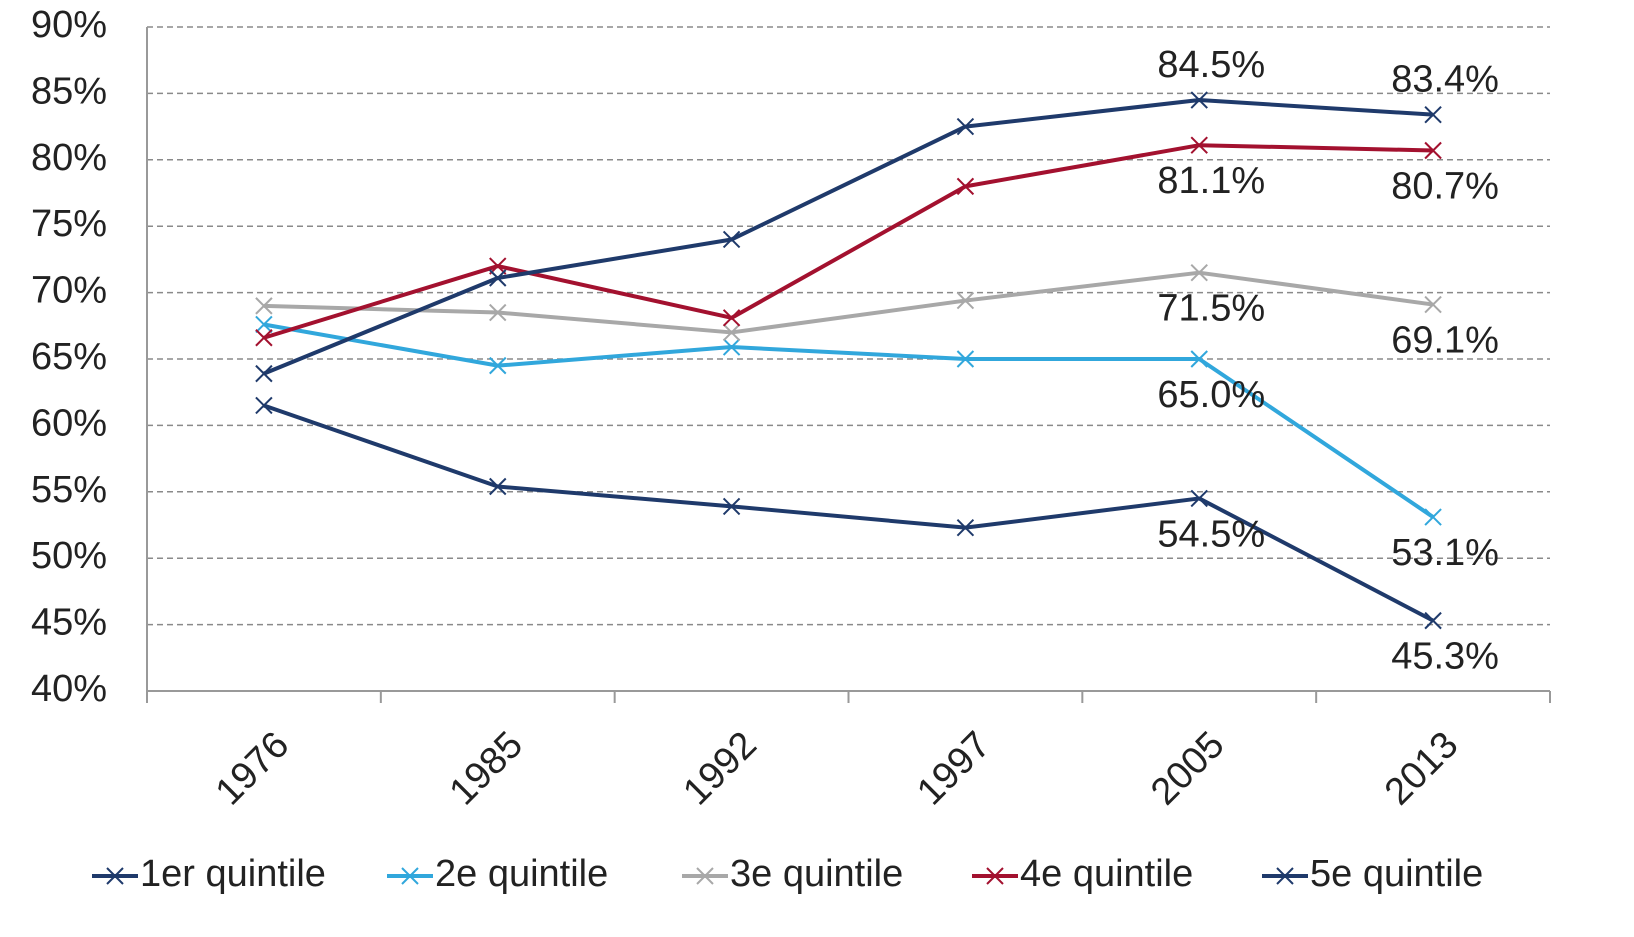  I want to click on legend-item: 4e quintile, so click(1082, 874).